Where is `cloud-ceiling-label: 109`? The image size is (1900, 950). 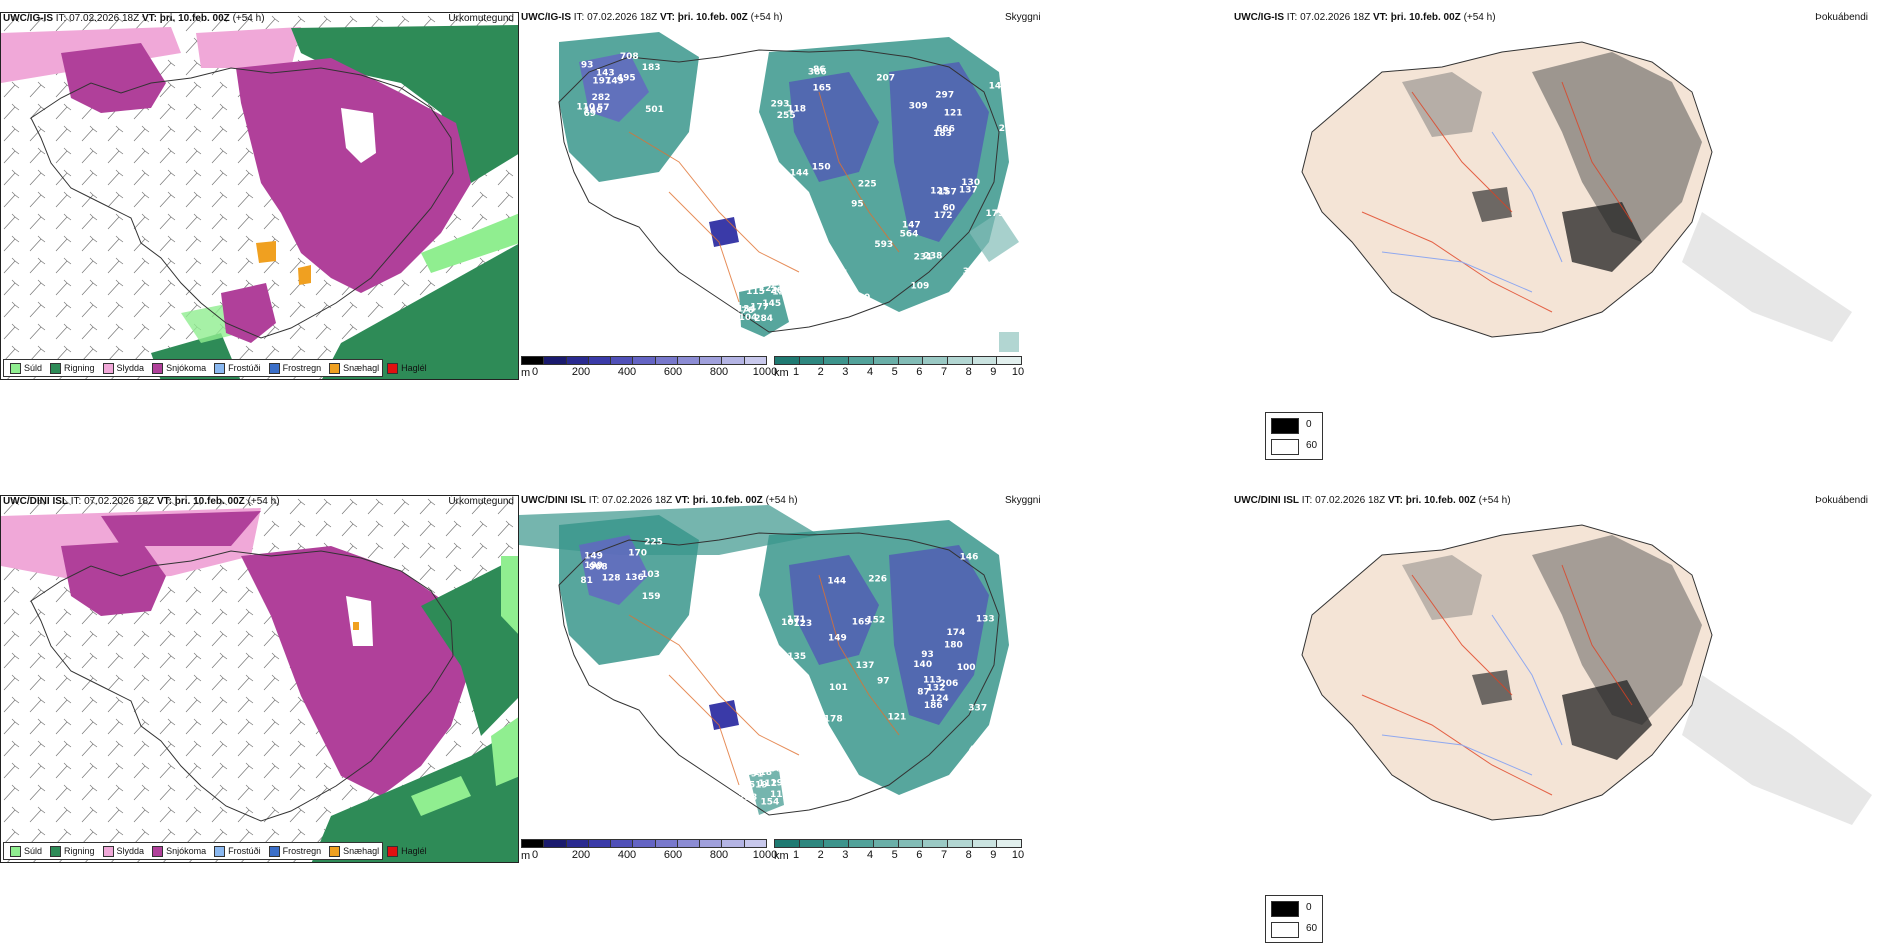 cloud-ceiling-label: 109 is located at coordinates (920, 287).